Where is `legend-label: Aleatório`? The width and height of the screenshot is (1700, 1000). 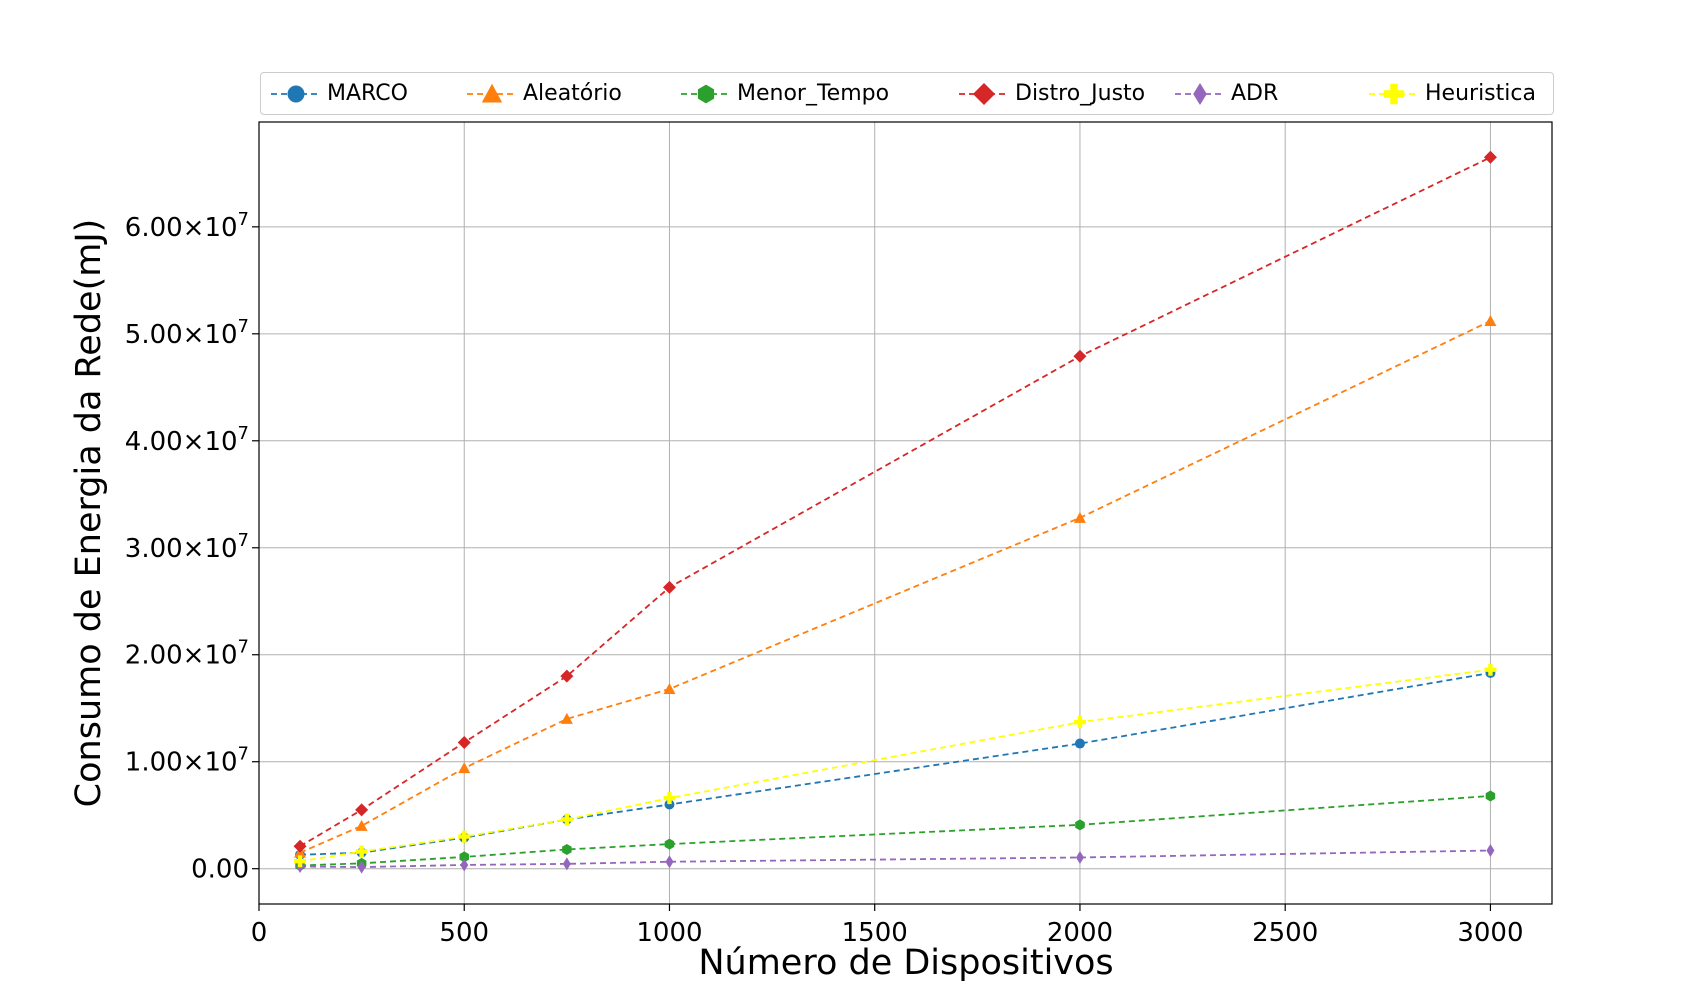 legend-label: Aleatório is located at coordinates (572, 93).